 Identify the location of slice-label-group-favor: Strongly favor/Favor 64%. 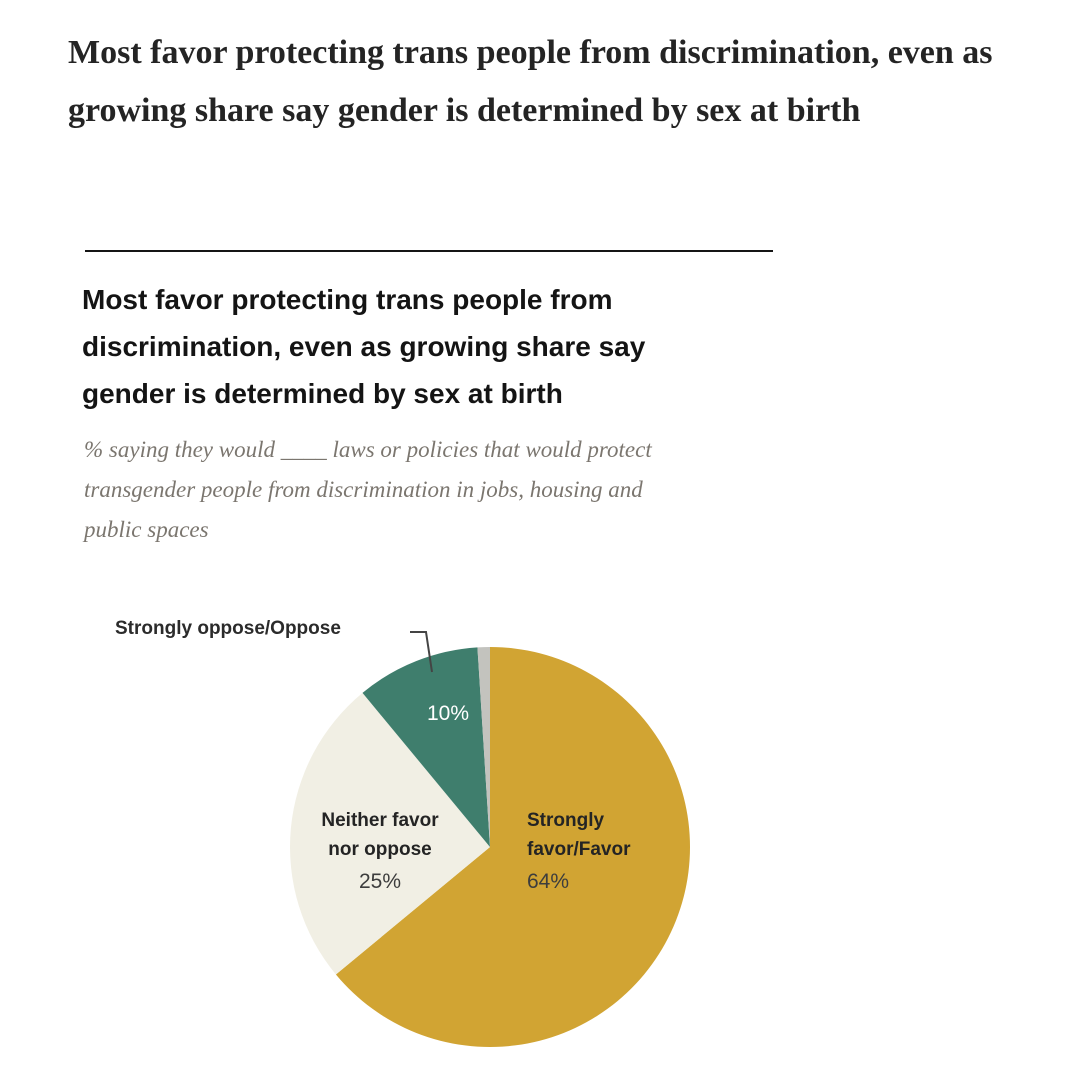
(632, 851).